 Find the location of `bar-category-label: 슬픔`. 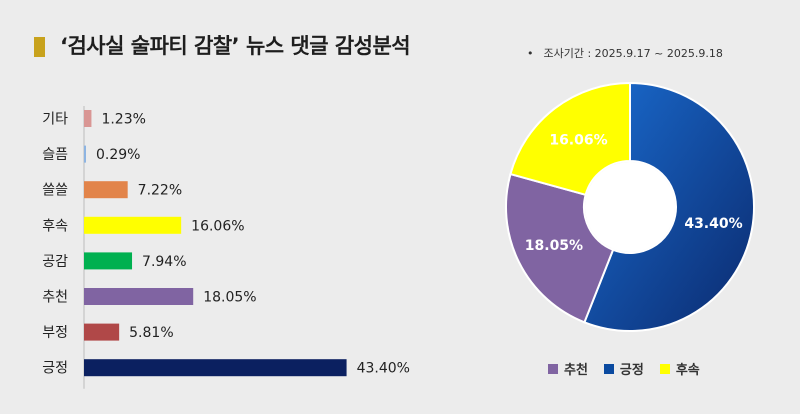

bar-category-label: 슬픔 is located at coordinates (55, 155).